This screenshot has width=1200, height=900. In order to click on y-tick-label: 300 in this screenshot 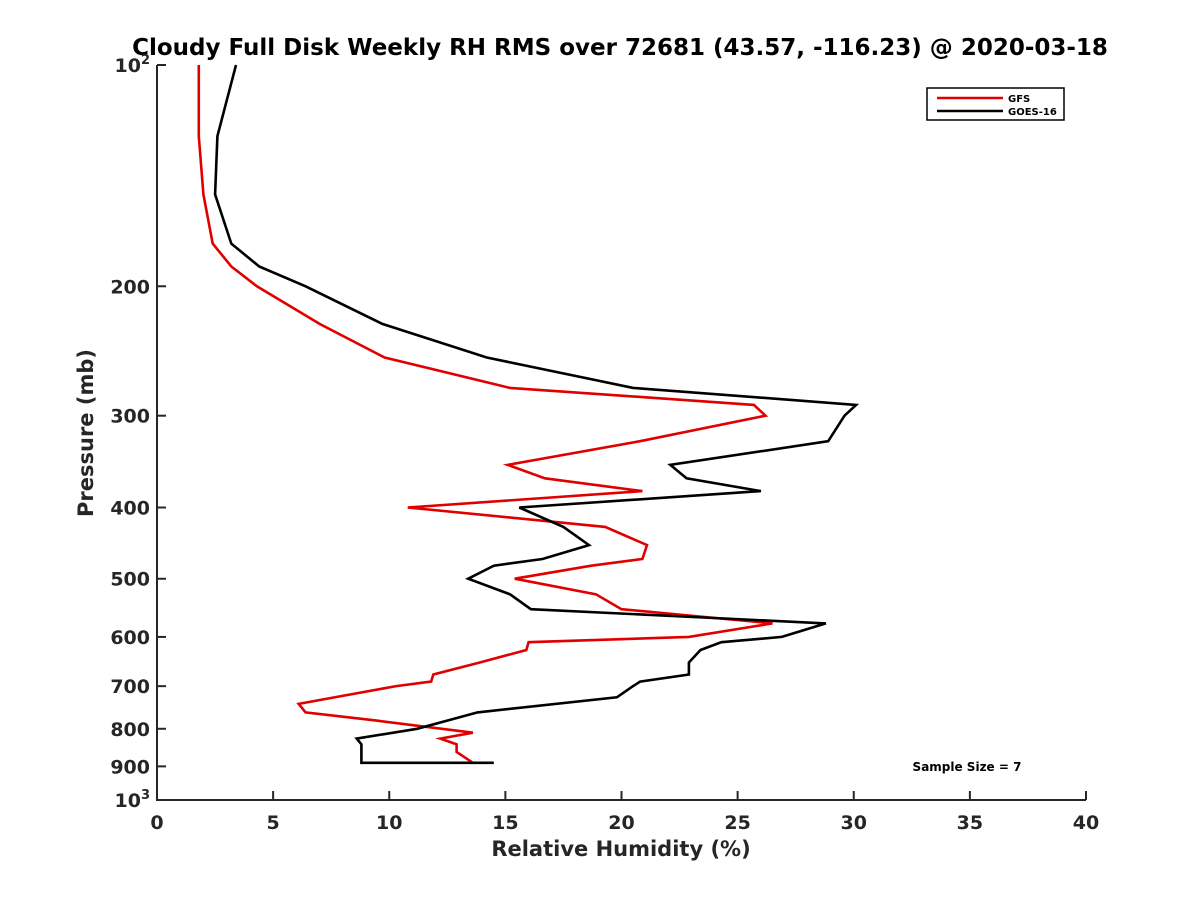, I will do `click(130, 417)`.